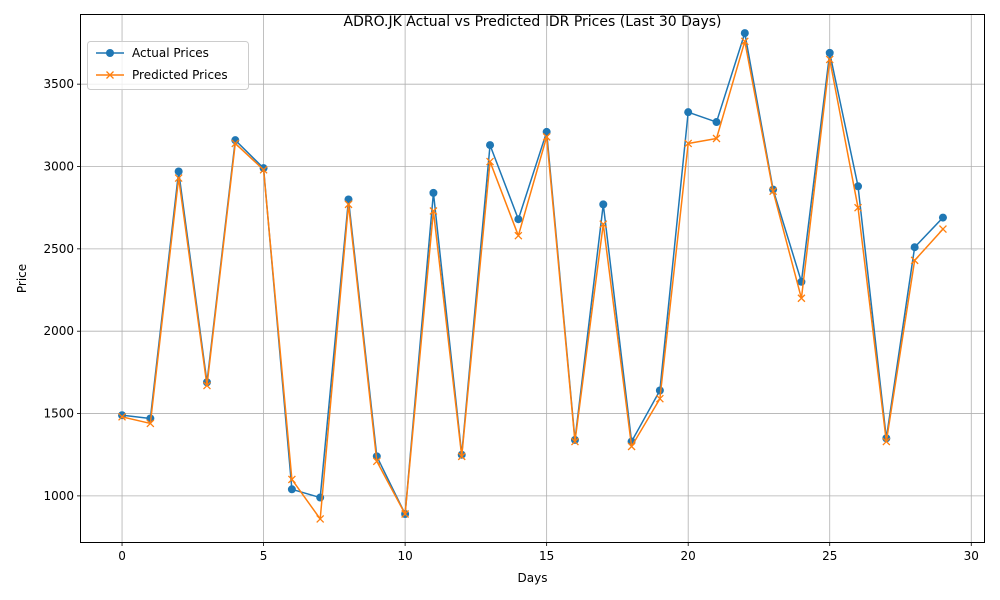  I want to click on y-tick-label: 1500, so click(58, 414).